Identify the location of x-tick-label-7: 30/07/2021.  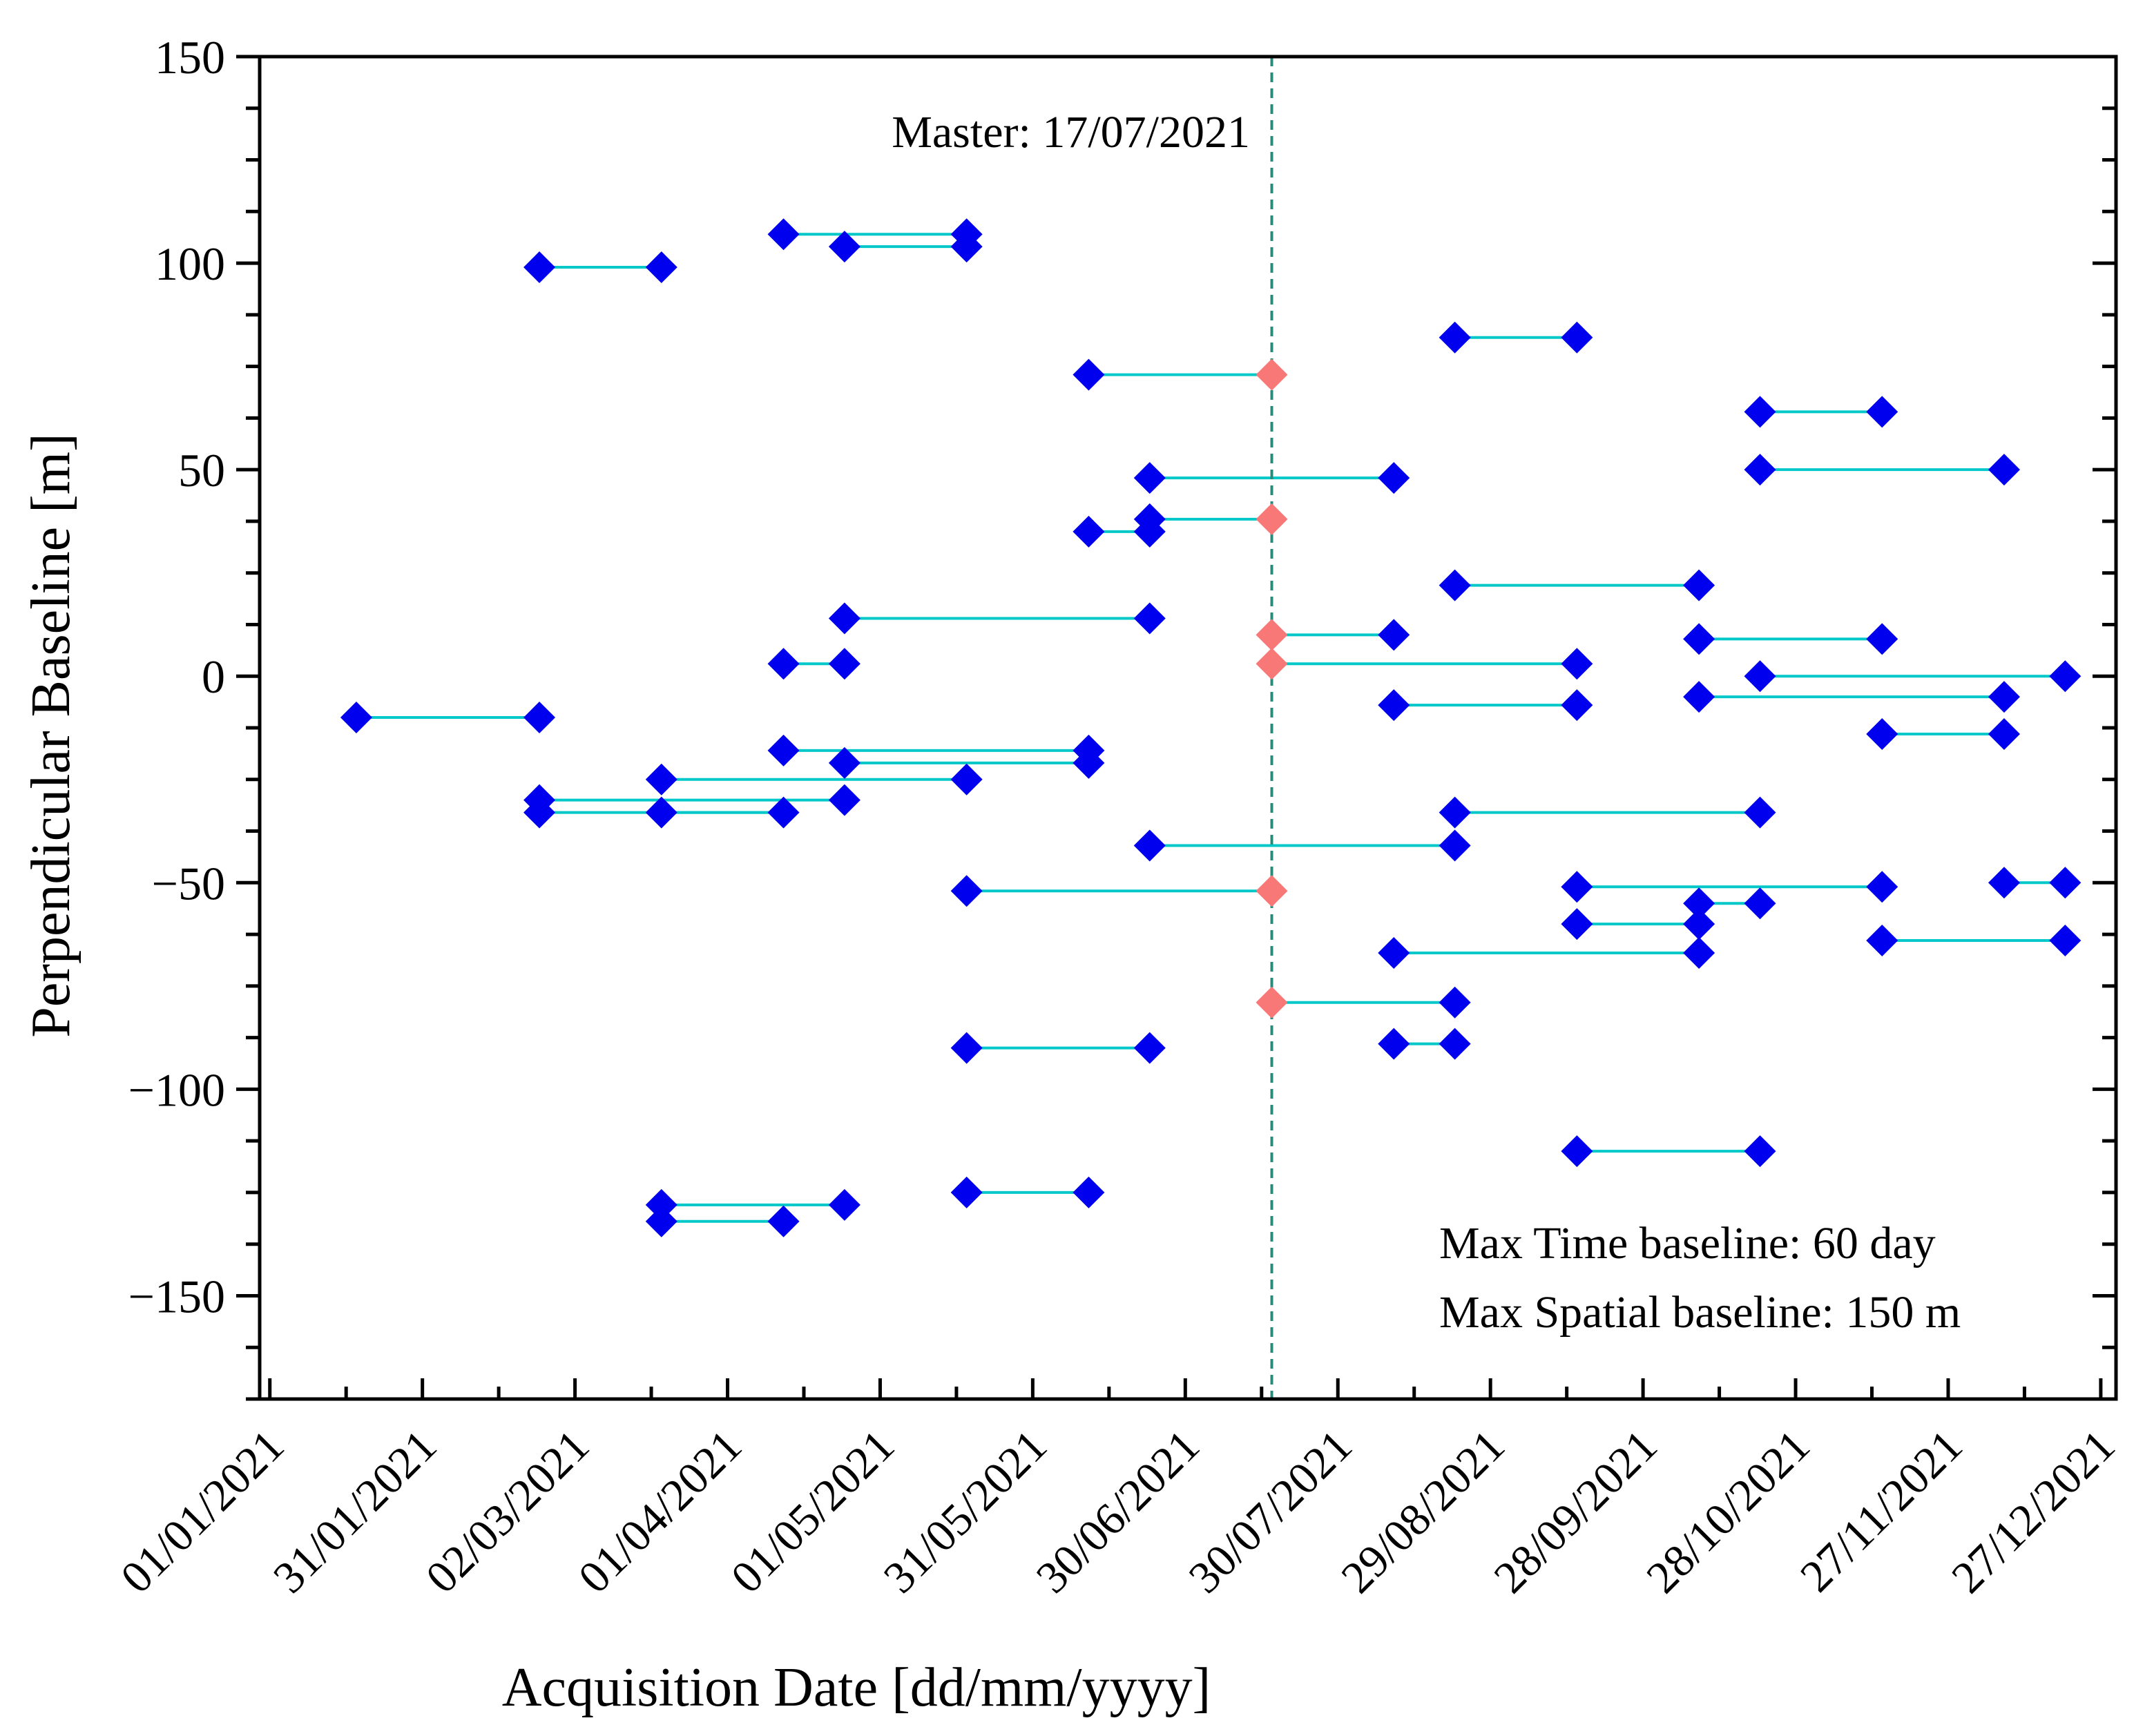
(1271, 1511).